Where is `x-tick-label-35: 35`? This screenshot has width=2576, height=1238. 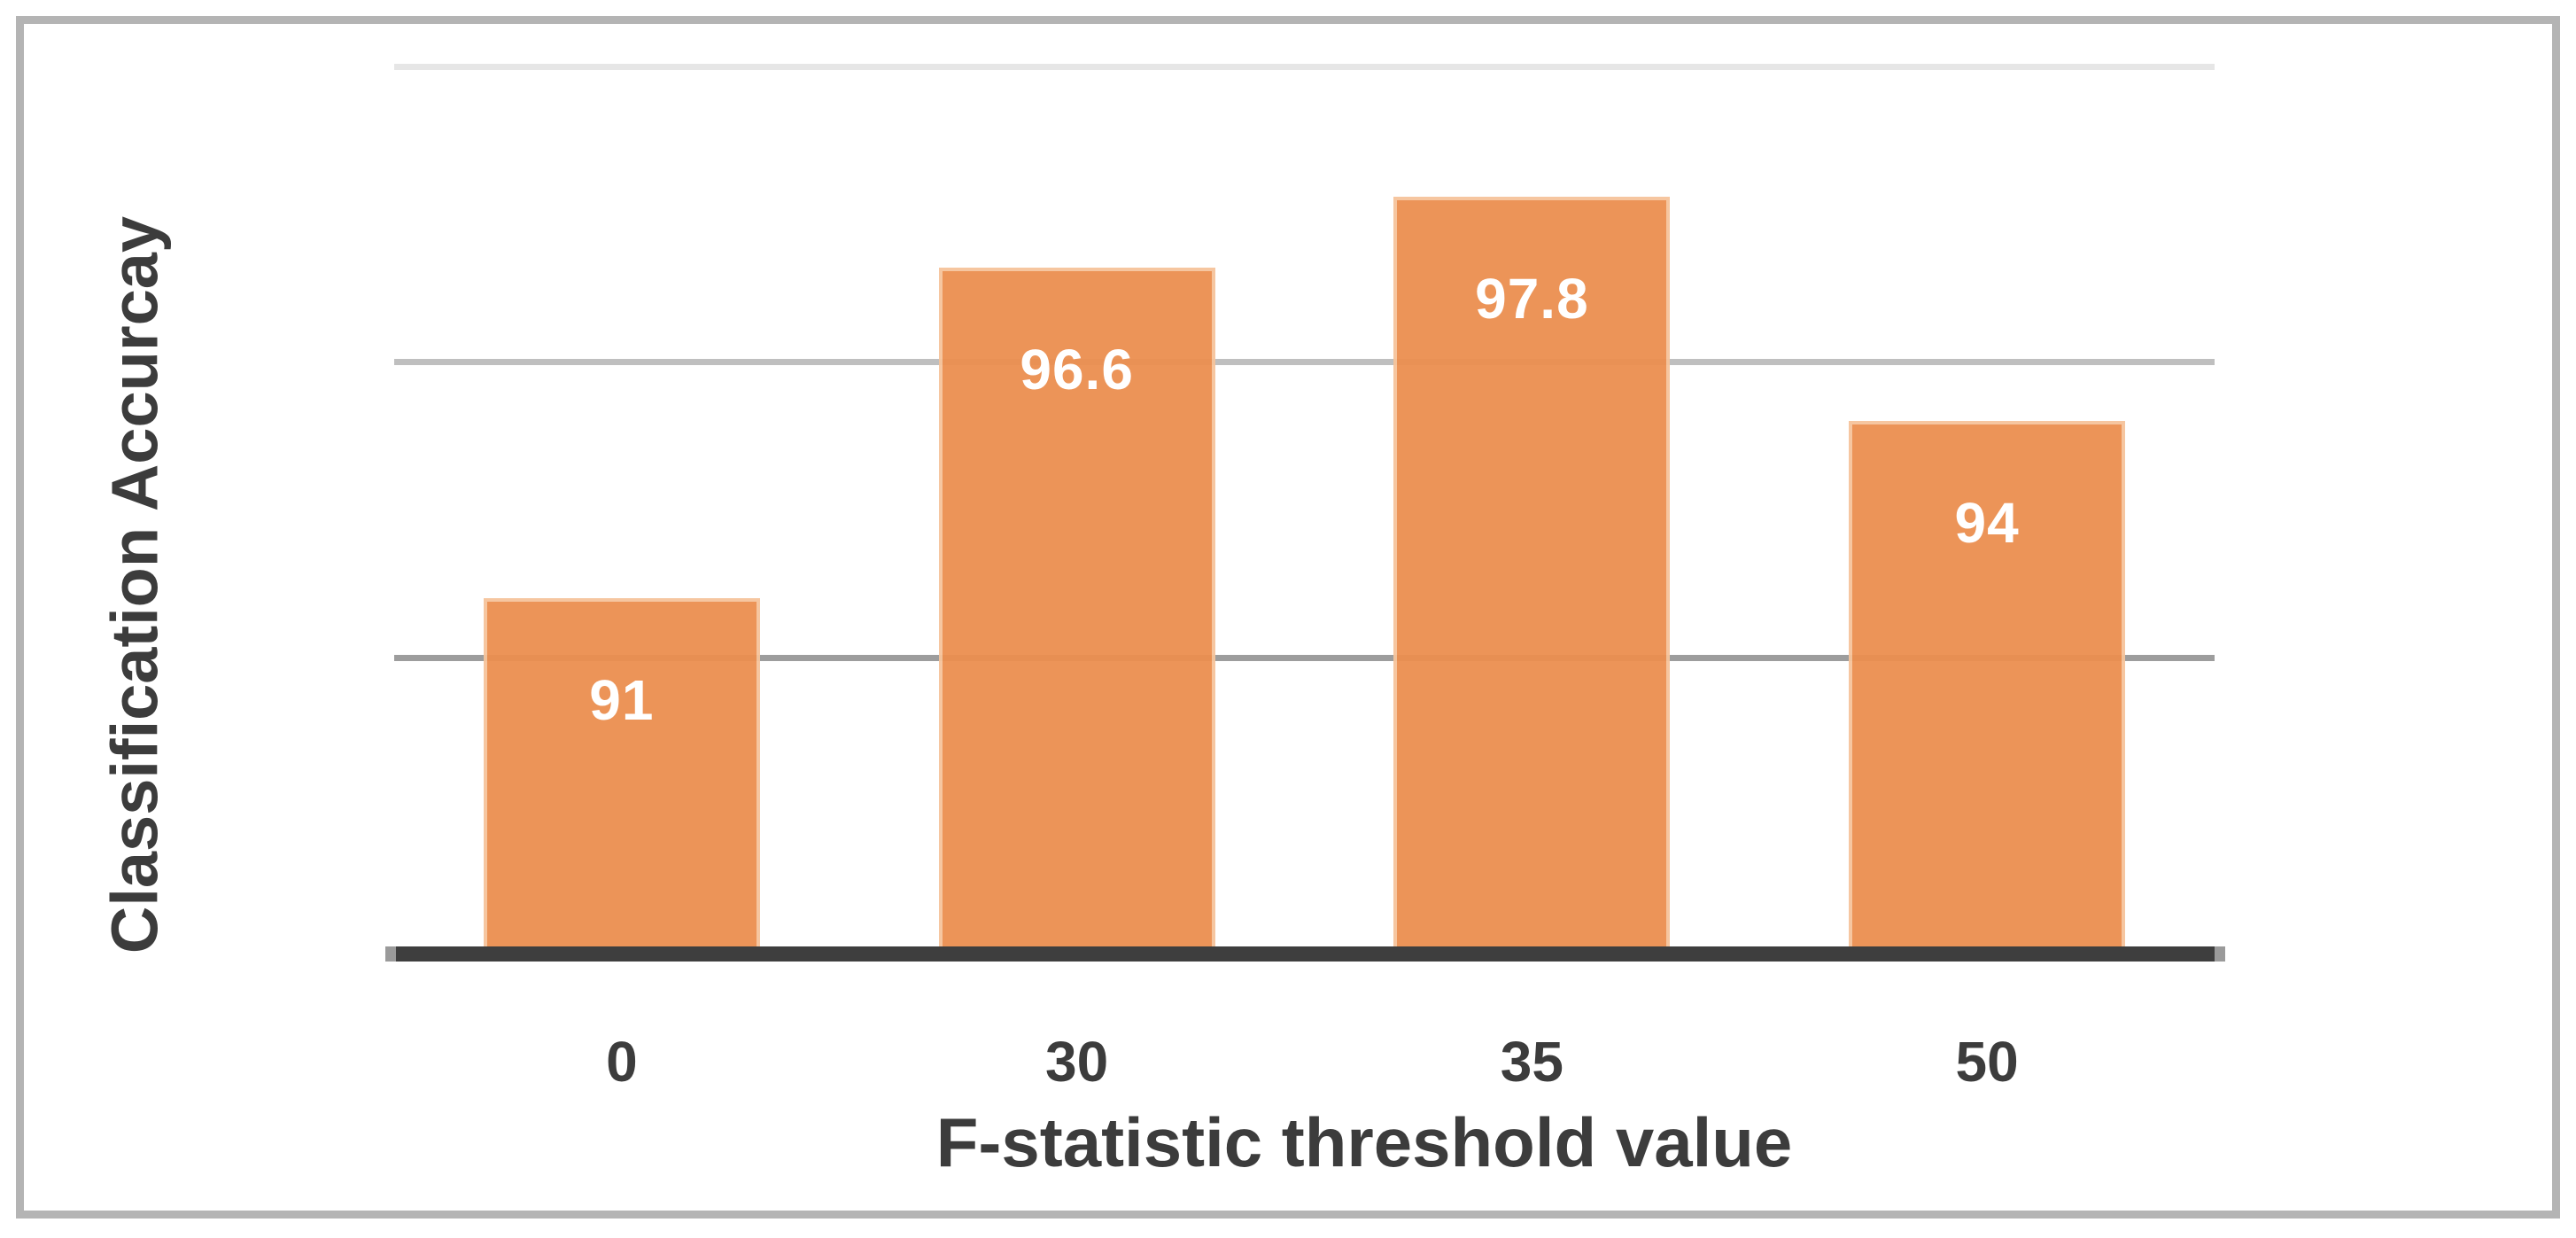 x-tick-label-35: 35 is located at coordinates (1531, 1062).